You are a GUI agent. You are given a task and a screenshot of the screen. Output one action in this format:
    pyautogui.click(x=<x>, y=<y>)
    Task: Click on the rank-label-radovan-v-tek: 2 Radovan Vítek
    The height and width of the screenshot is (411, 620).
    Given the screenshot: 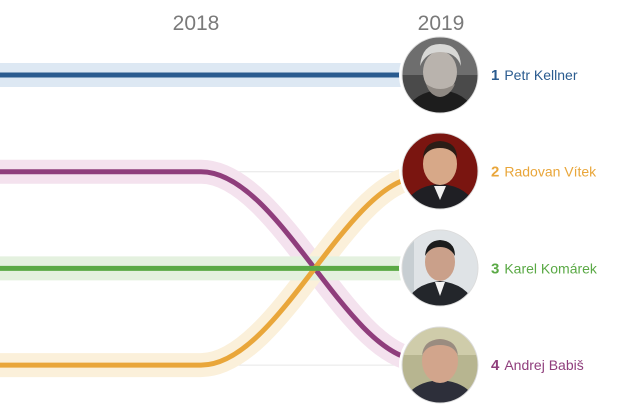 What is the action you would take?
    pyautogui.click(x=544, y=172)
    